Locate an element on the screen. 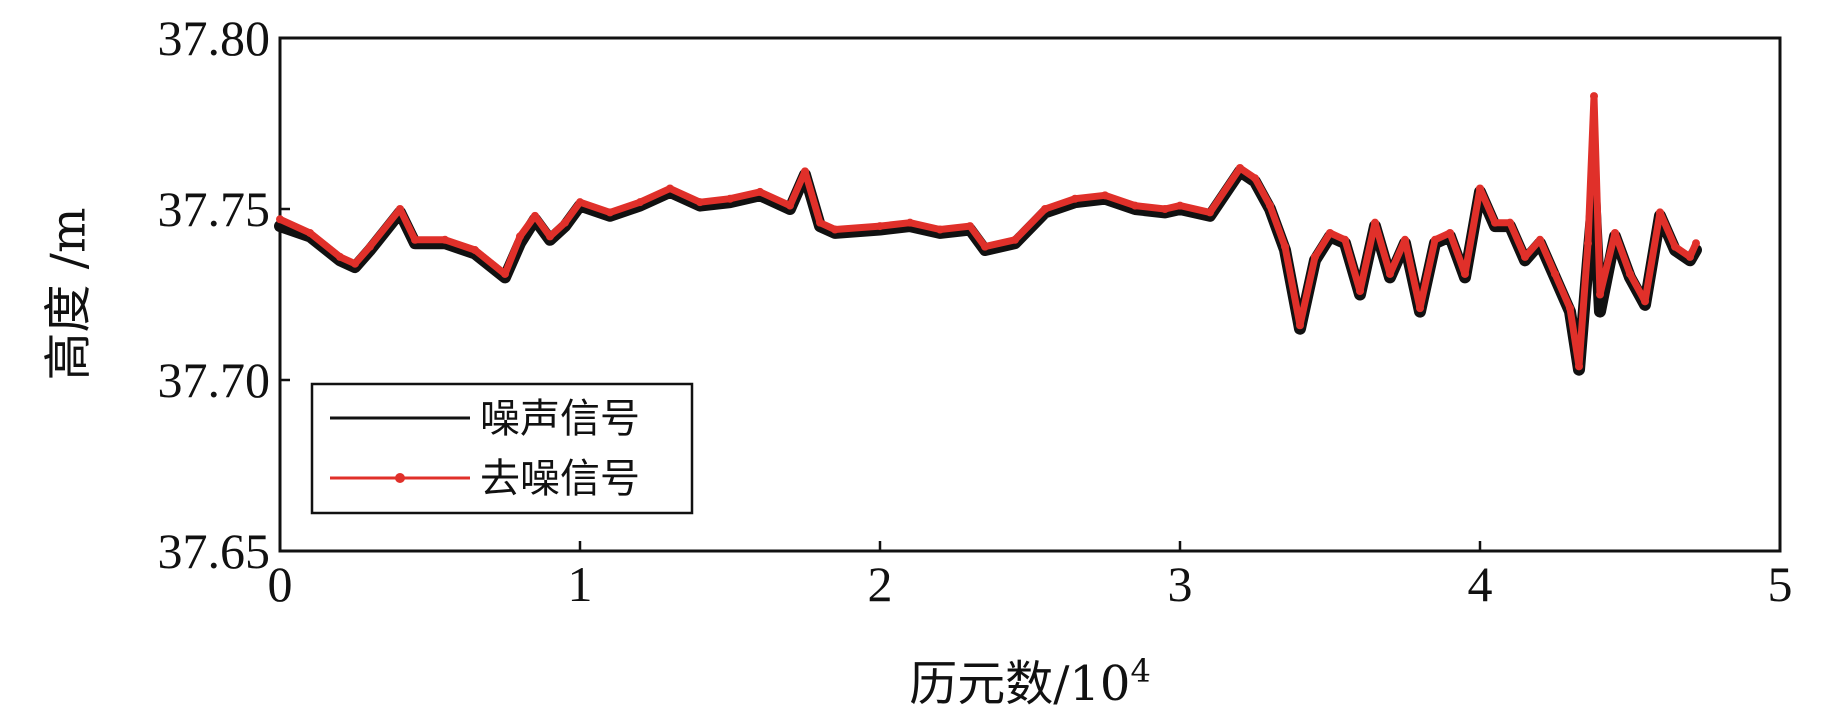  x-axis-label: 历元数/104 is located at coordinates (1030, 681).